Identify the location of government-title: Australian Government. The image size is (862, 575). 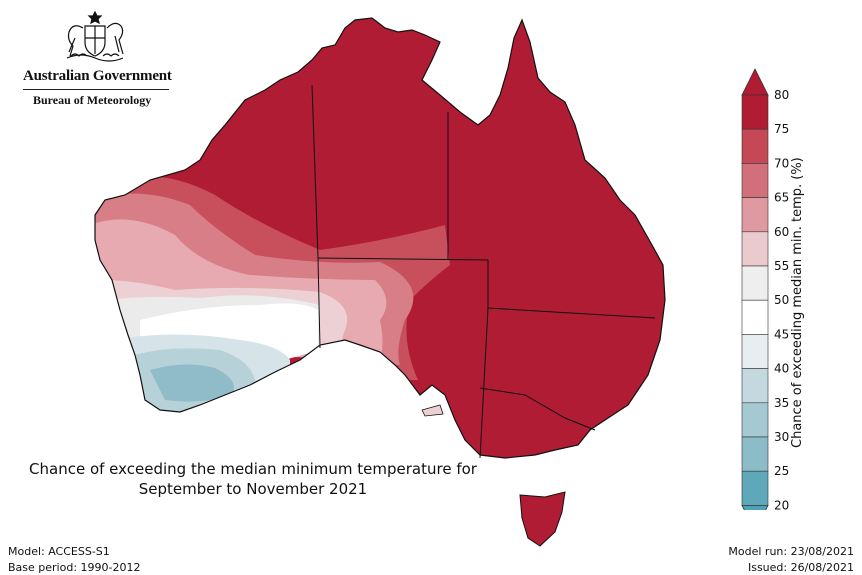
(97, 76).